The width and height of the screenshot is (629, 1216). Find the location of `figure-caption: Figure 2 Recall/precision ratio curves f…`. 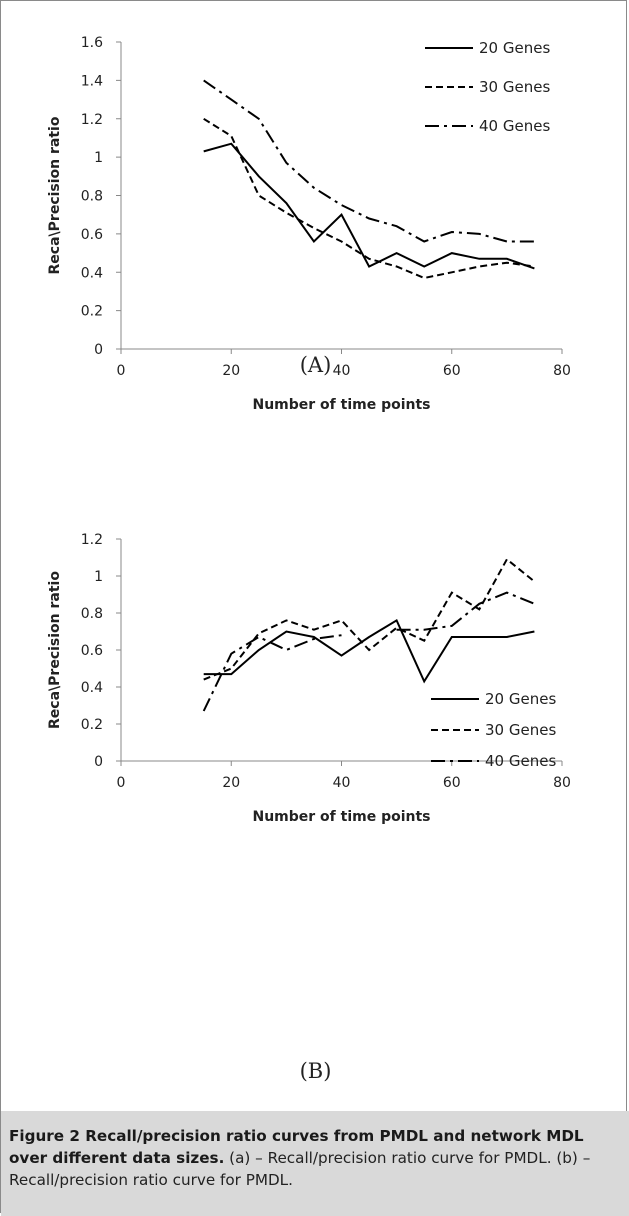

figure-caption: Figure 2 Recall/precision ratio curves f… is located at coordinates (315, 1163).